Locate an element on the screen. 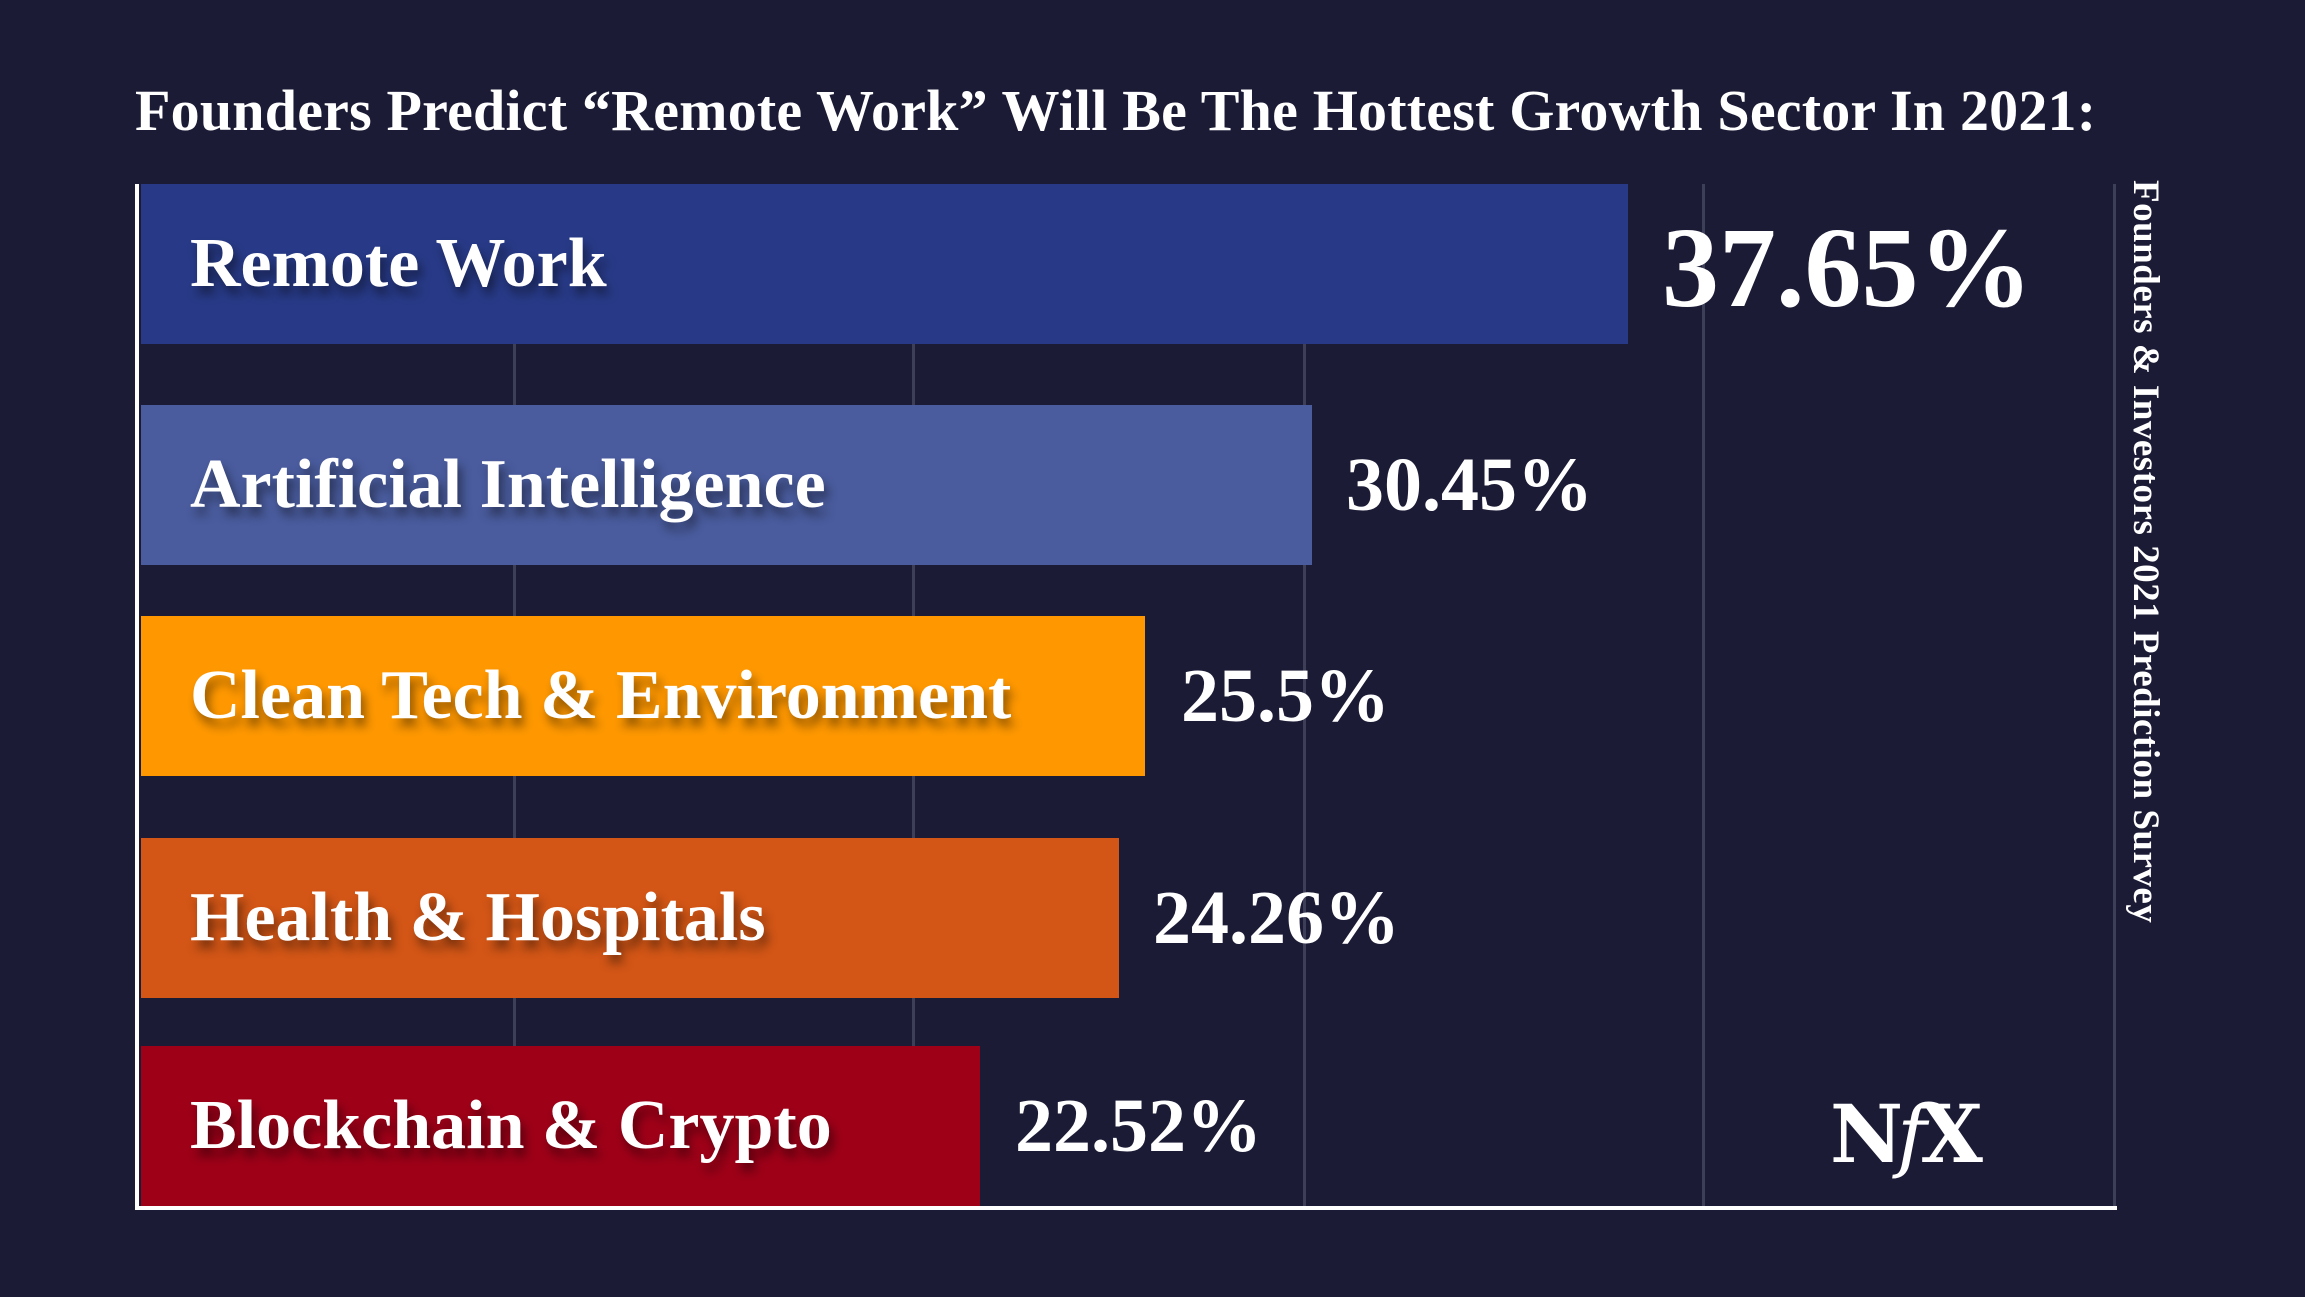 The image size is (2305, 1297). bar-clean-tech: Clean Tech & Environment is located at coordinates (643, 696).